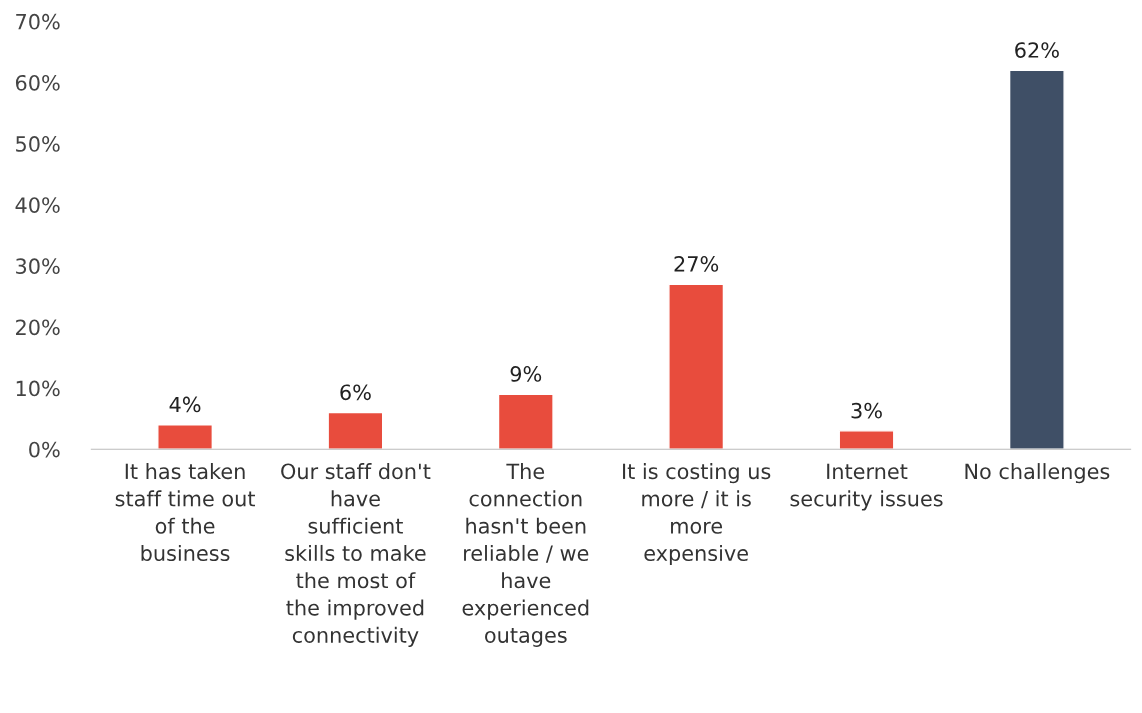 This screenshot has height=713, width=1142. I want to click on y-tick-label: 0%, so click(44, 449).